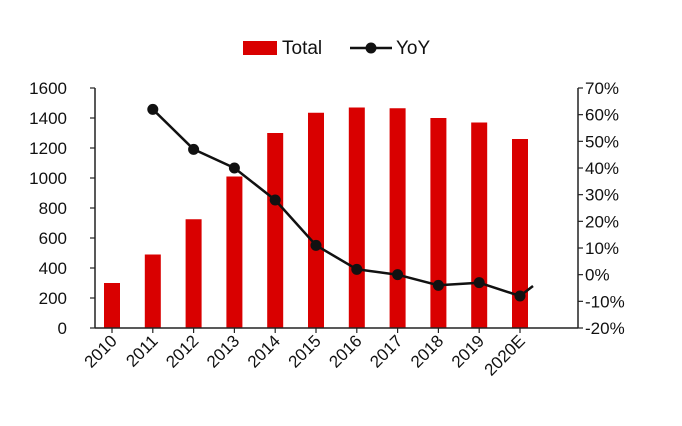  I want to click on right-tick-label: 50%, so click(602, 141).